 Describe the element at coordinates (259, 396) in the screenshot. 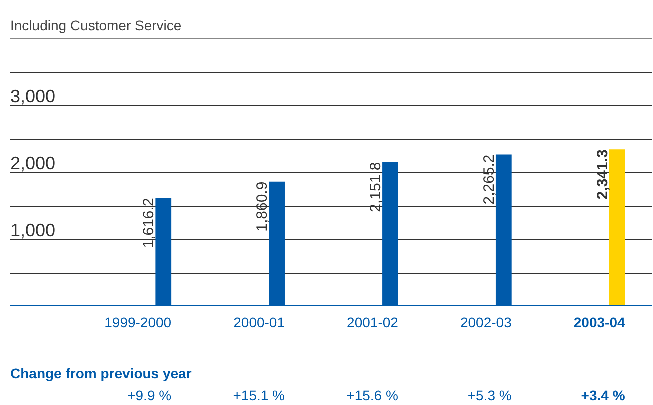

I see `text: +15.1 %` at that location.